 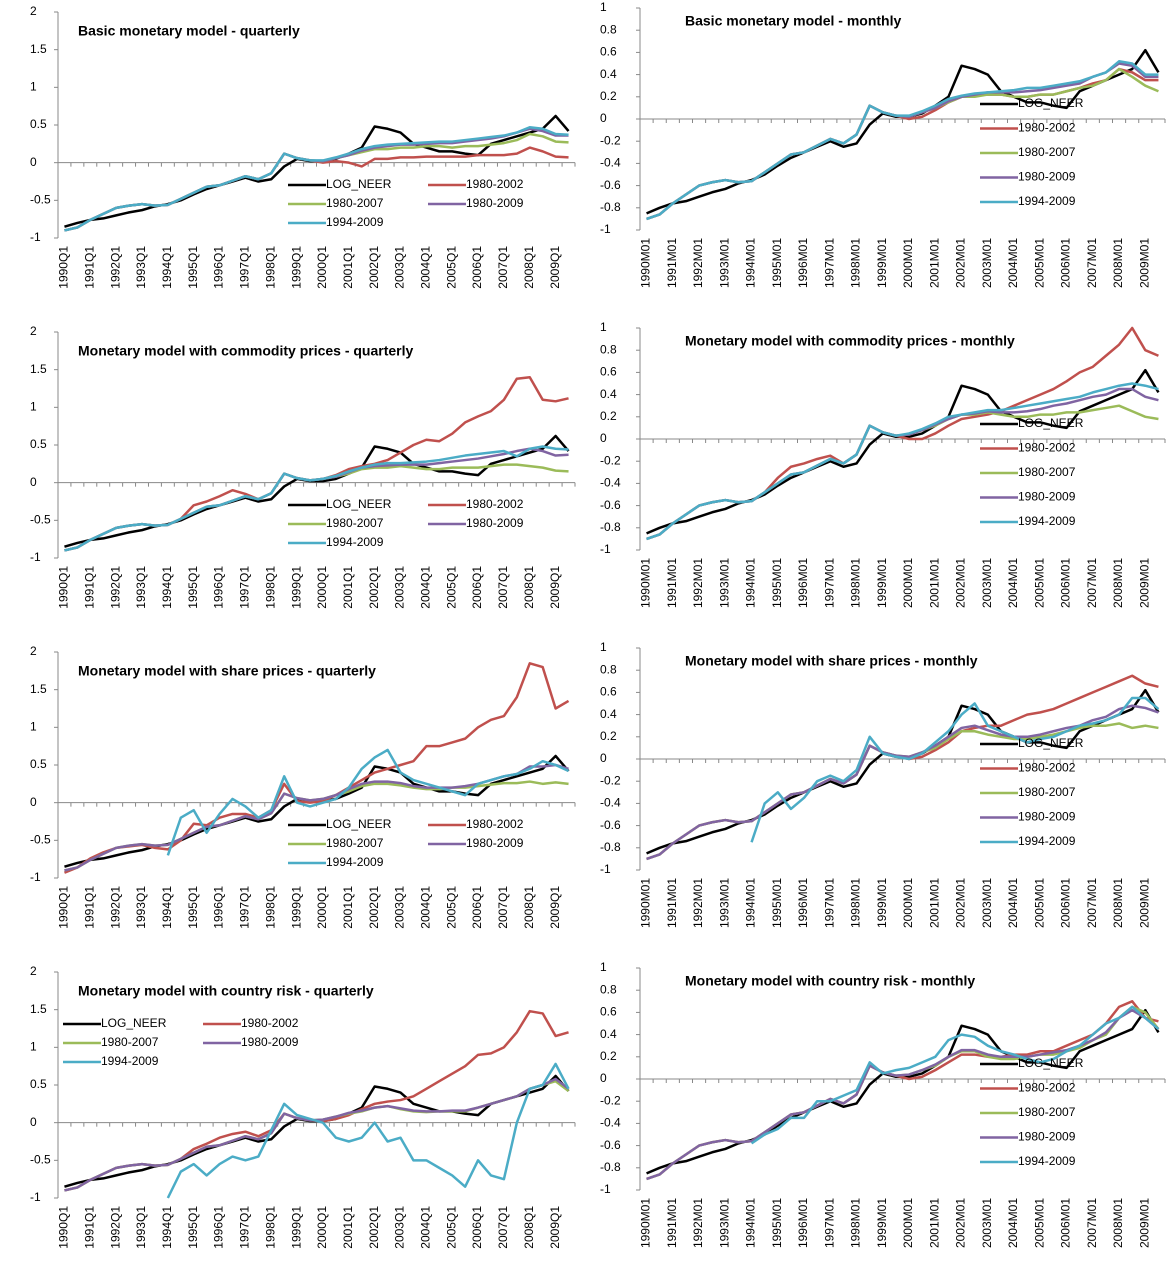 I want to click on x-tick-label: 2000Q1, so click(x=322, y=587).